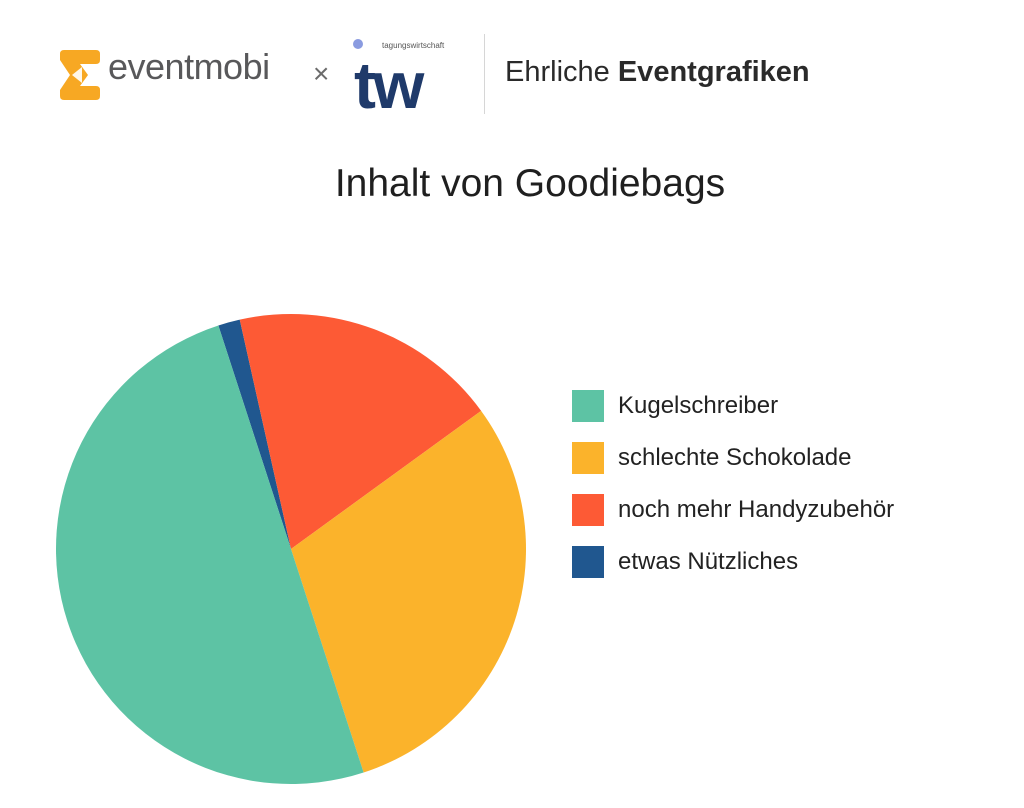 The width and height of the screenshot is (1024, 808). I want to click on legend-item: noch mehr Handyzubehör, so click(782, 510).